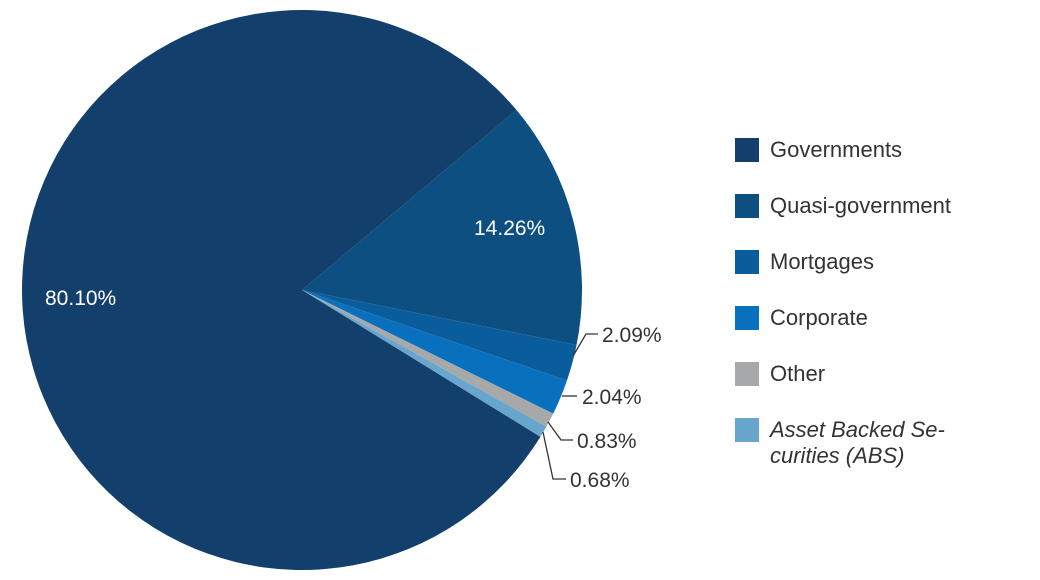  What do you see at coordinates (632, 335) in the screenshot?
I see `label-mortgages: 2.09%` at bounding box center [632, 335].